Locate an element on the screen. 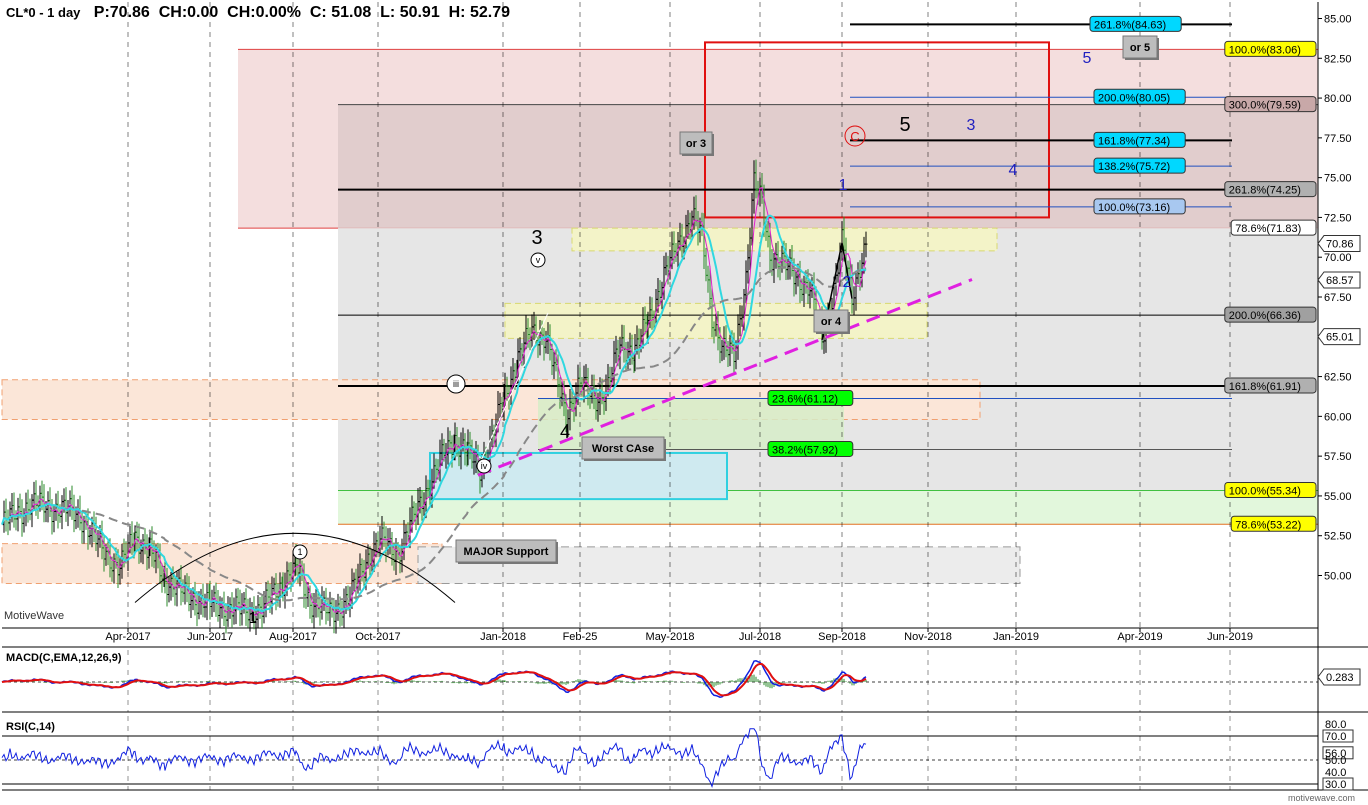 The width and height of the screenshot is (1368, 805). annotation-label: or 3 is located at coordinates (696, 144).